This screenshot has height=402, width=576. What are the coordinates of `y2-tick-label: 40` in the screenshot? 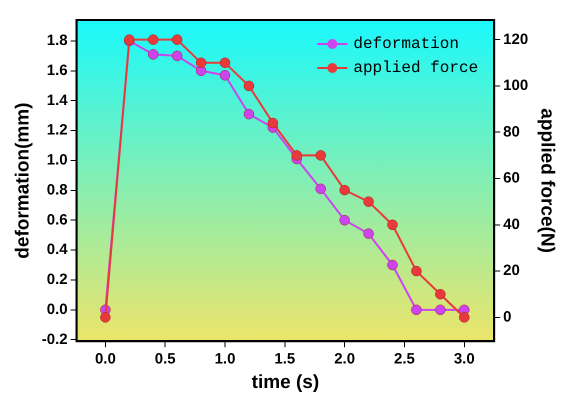 It's located at (511, 224).